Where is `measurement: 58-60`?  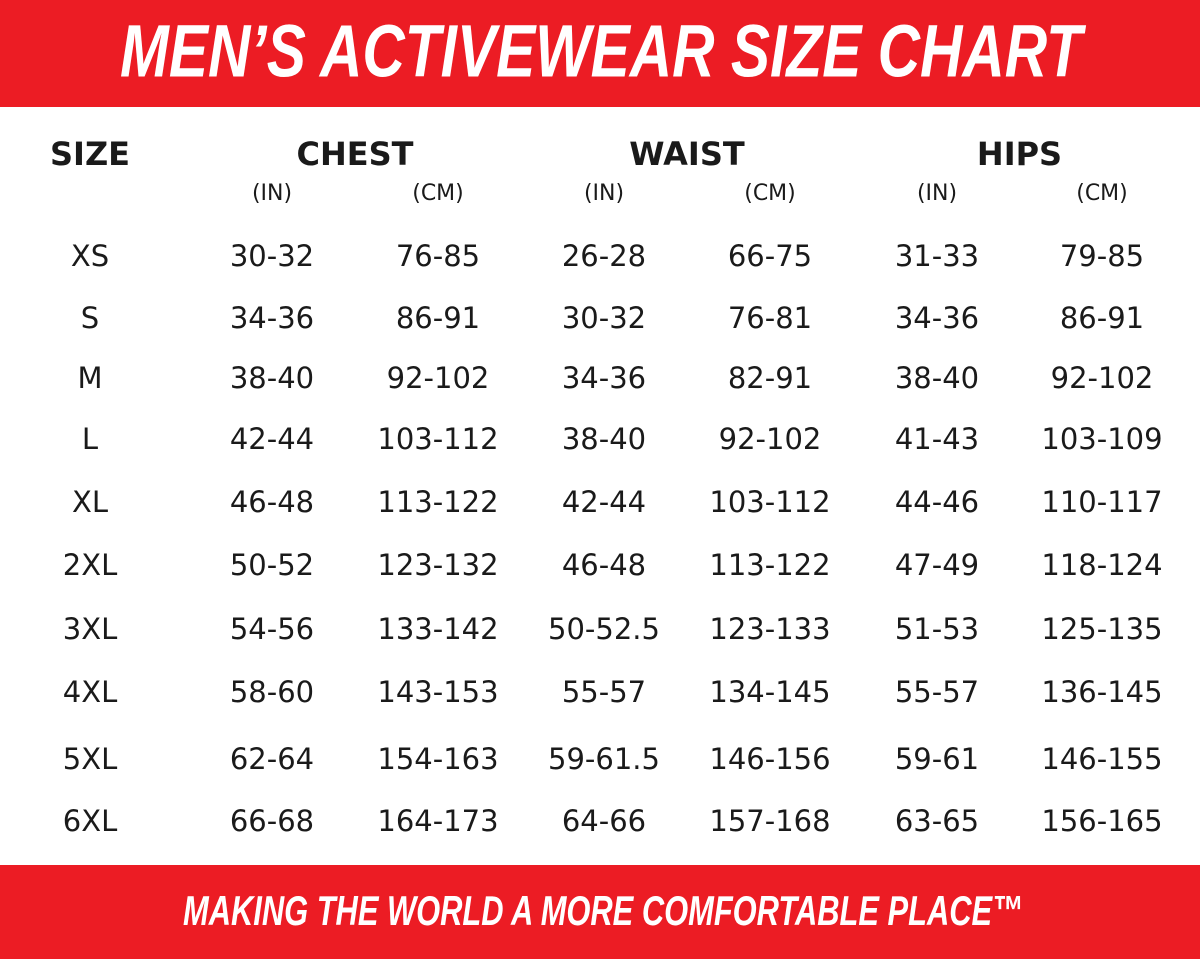 measurement: 58-60 is located at coordinates (272, 692).